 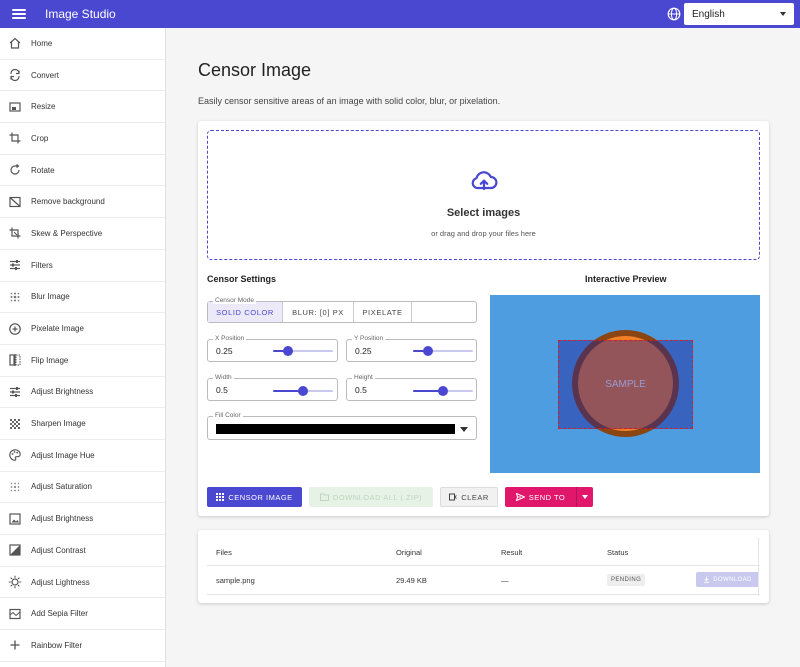 I want to click on column-header-result: Result, so click(x=512, y=552).